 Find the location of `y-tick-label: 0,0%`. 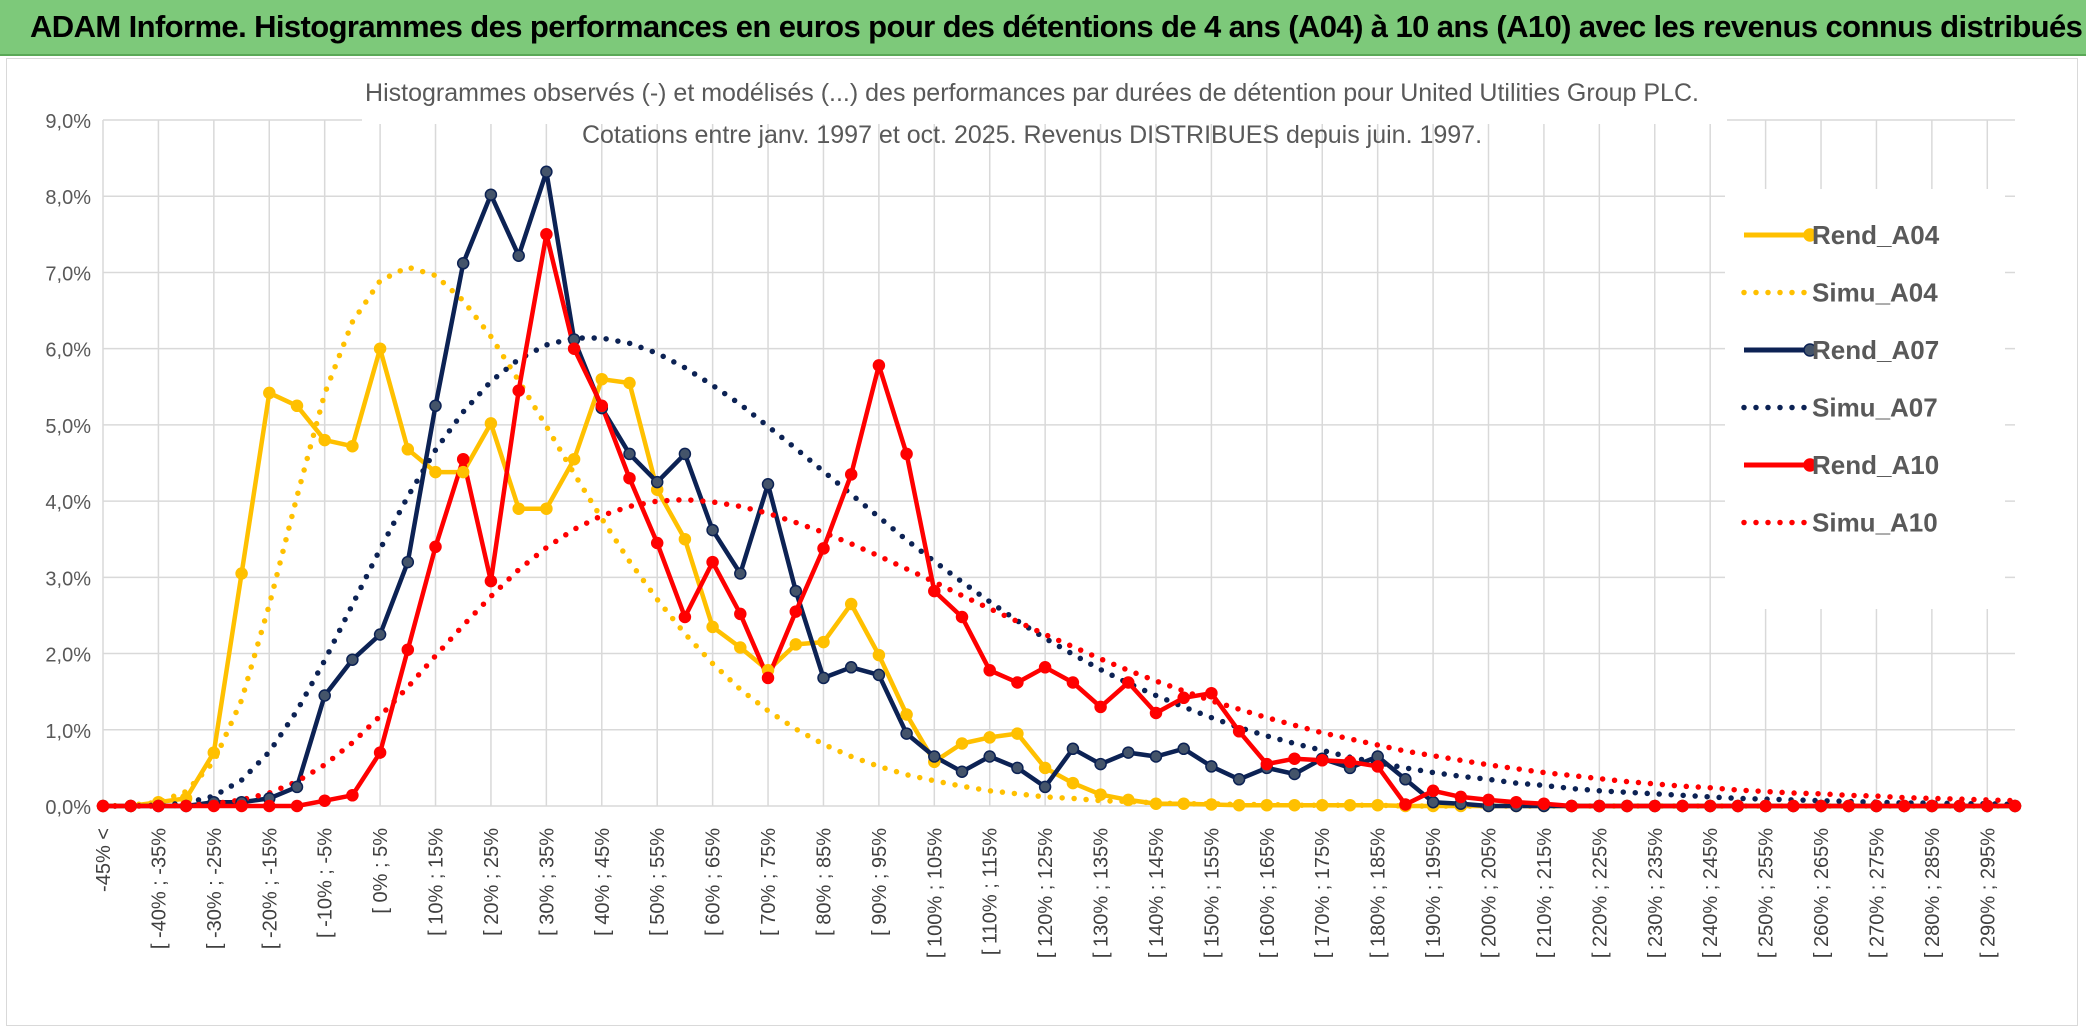

y-tick-label: 0,0% is located at coordinates (68, 808).